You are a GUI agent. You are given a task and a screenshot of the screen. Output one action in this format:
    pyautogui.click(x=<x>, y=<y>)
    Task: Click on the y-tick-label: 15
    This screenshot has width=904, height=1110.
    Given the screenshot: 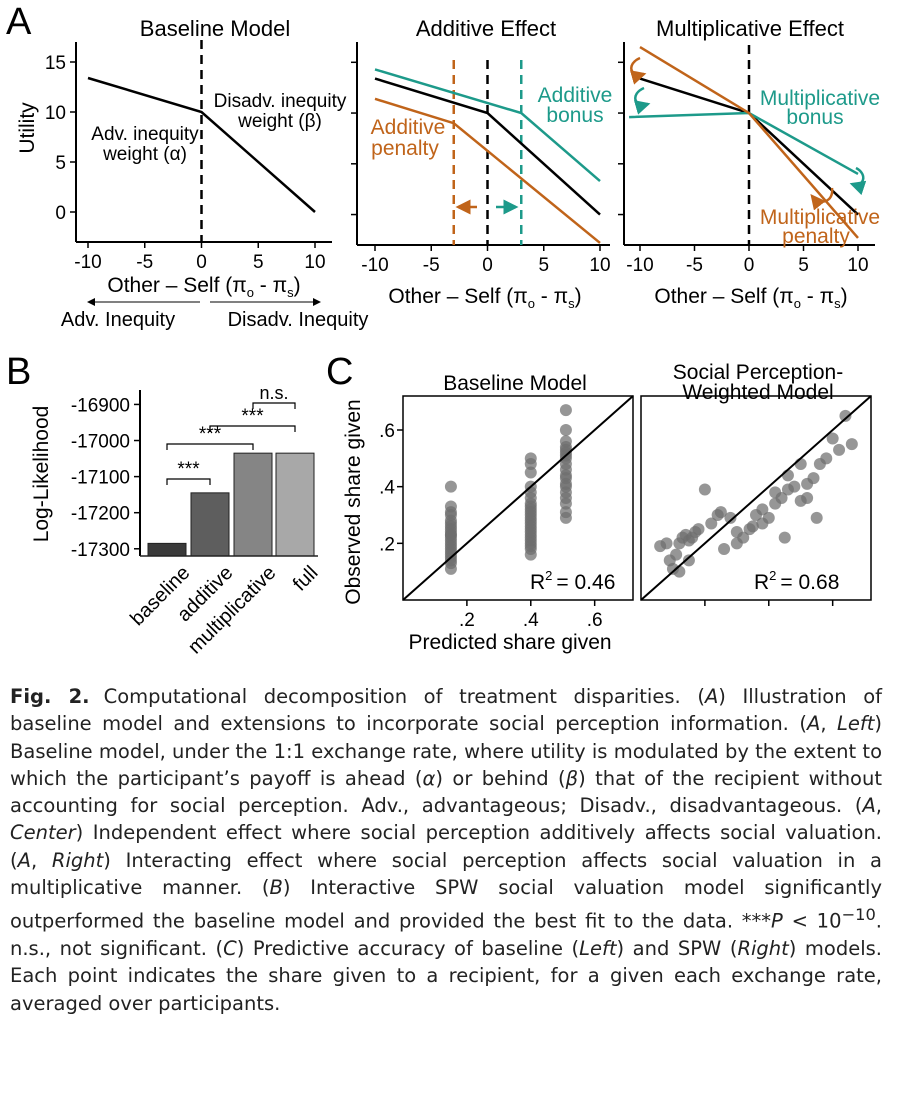 What is the action you would take?
    pyautogui.click(x=55, y=63)
    